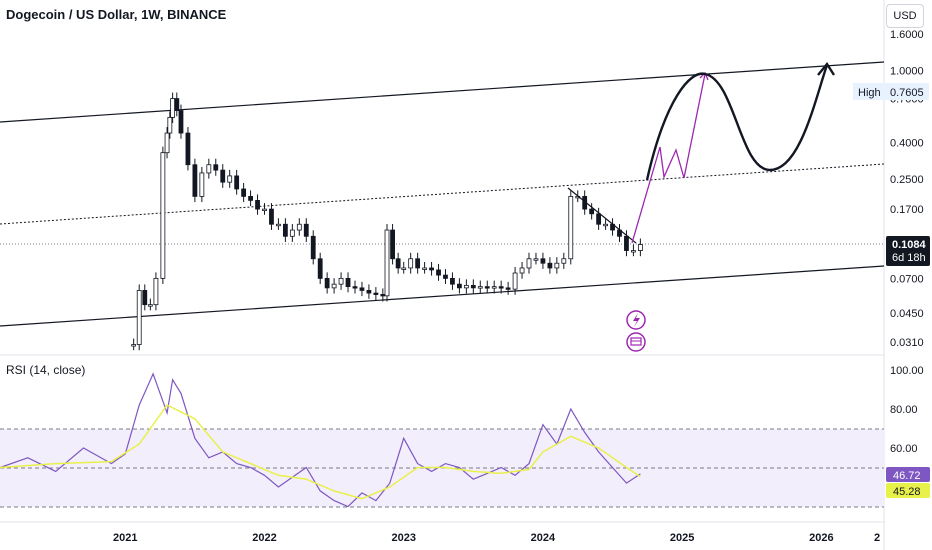 Image resolution: width=932 pixels, height=550 pixels. I want to click on lightning-icon, so click(636, 320).